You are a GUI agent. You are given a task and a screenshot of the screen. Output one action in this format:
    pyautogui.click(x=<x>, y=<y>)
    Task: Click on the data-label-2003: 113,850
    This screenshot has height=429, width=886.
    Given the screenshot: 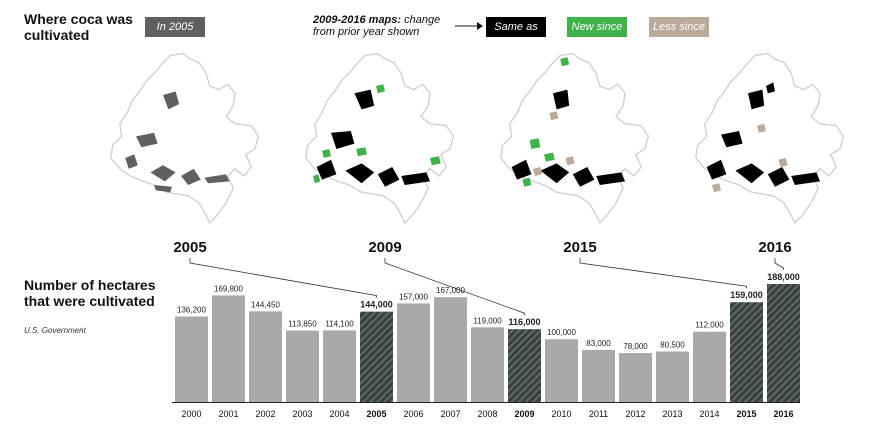 What is the action you would take?
    pyautogui.click(x=302, y=324)
    